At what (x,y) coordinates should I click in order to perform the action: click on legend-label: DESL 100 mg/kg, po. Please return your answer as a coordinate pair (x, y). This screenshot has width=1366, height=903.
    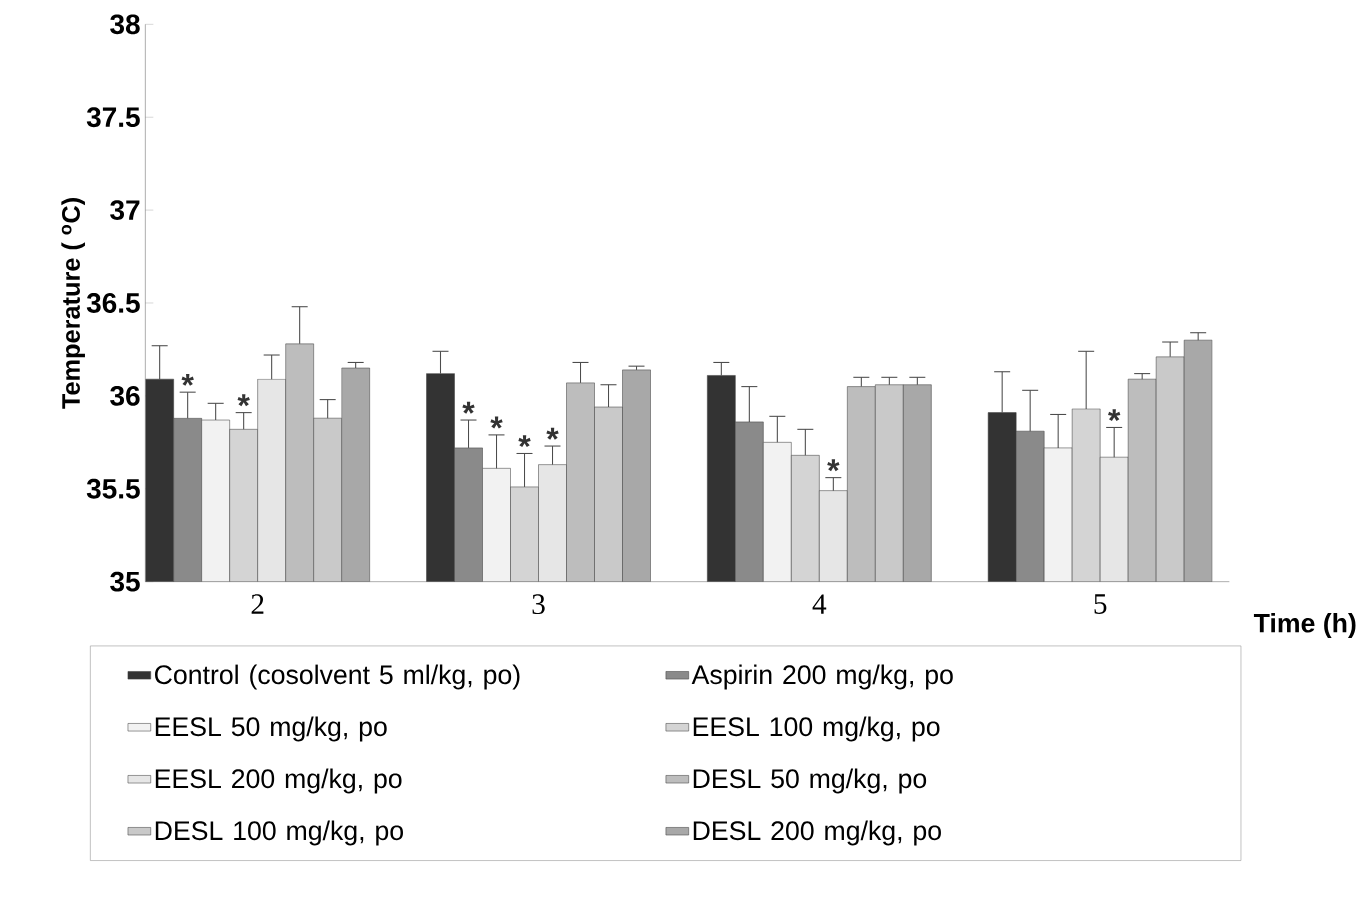
    Looking at the image, I should click on (279, 833).